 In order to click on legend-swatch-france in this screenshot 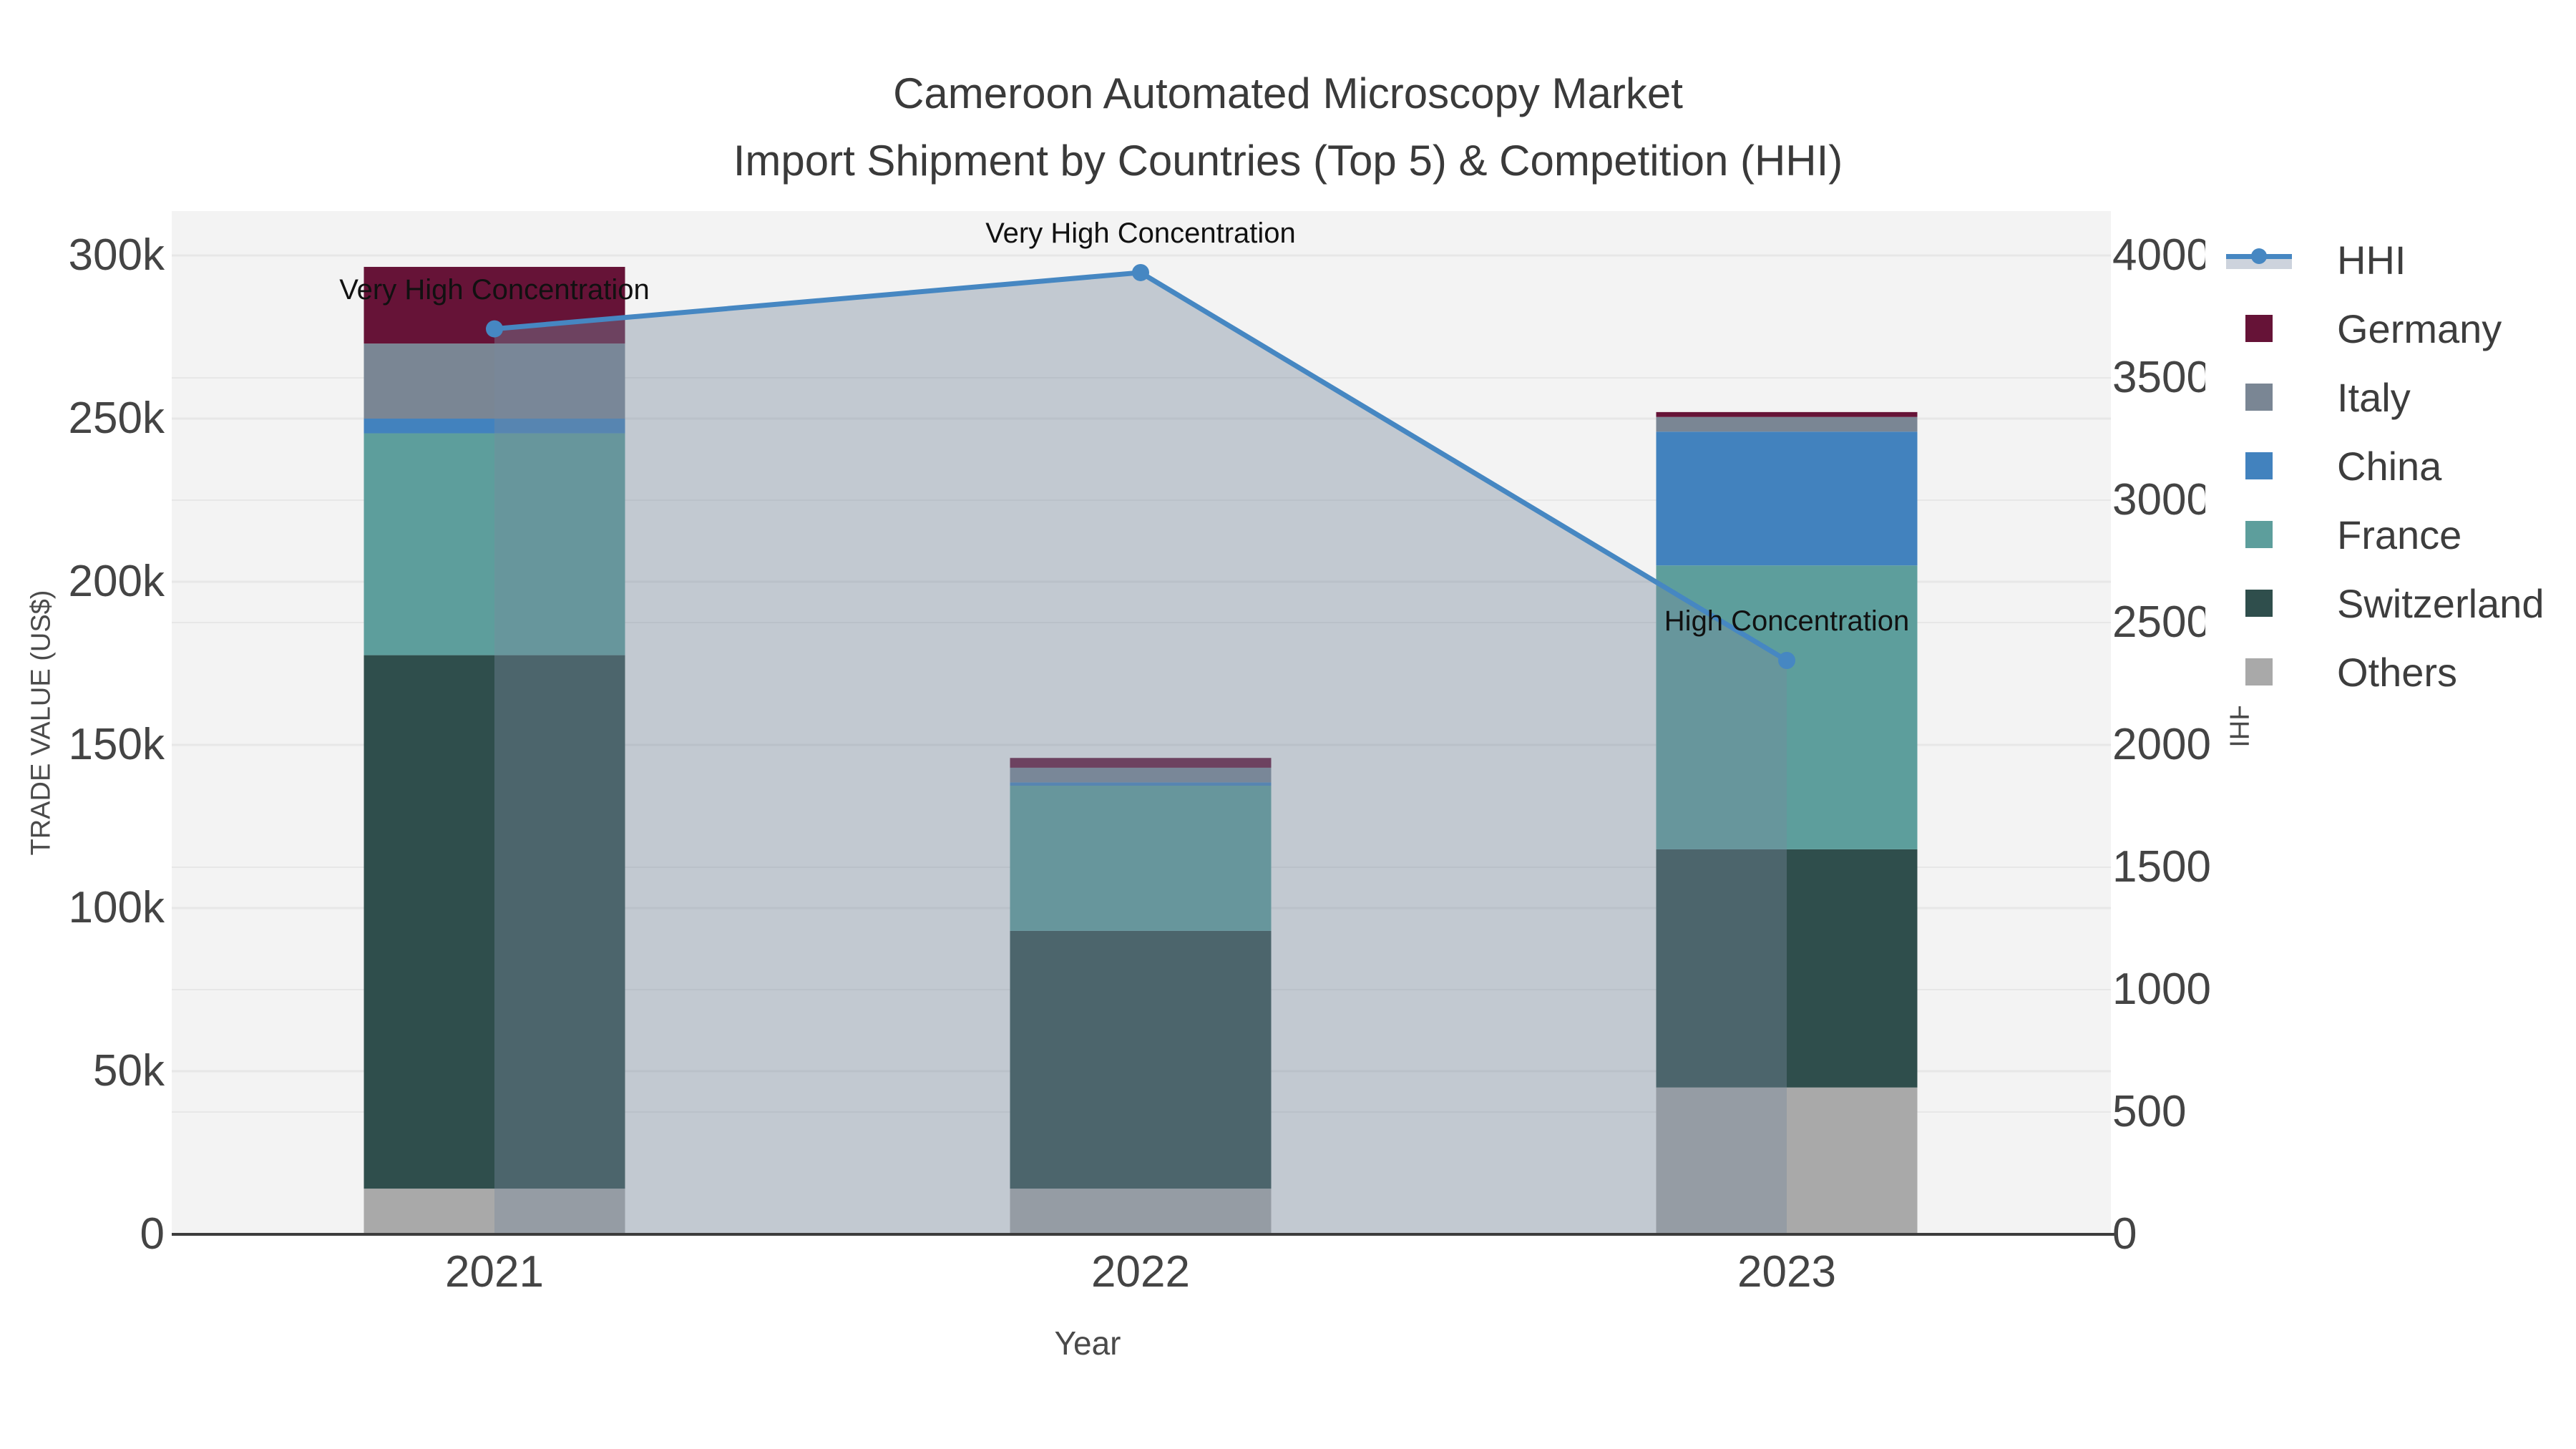, I will do `click(2259, 534)`.